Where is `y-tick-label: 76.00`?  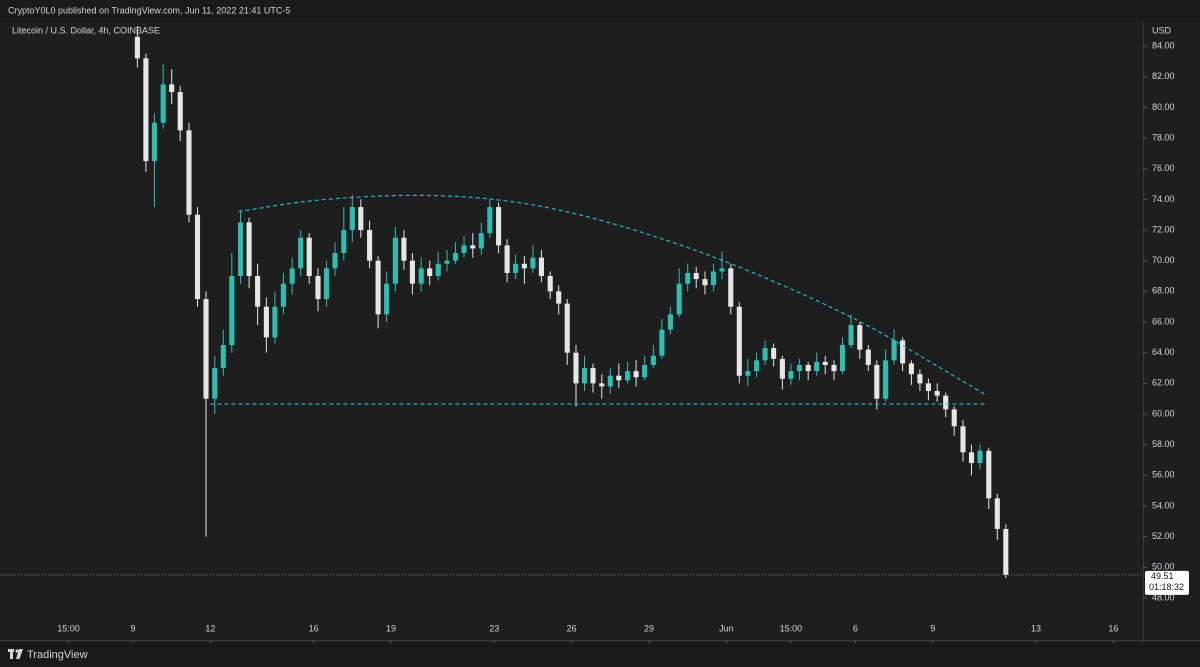
y-tick-label: 76.00 is located at coordinates (1163, 168).